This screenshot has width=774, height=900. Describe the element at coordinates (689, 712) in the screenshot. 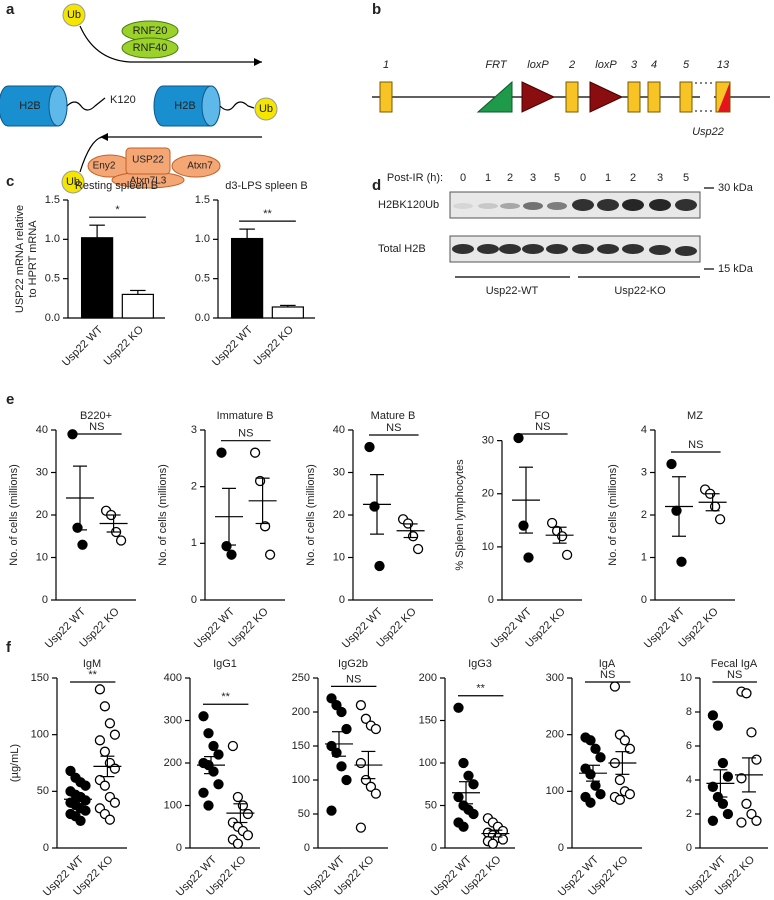

I see `y-tick-label: 8` at that location.